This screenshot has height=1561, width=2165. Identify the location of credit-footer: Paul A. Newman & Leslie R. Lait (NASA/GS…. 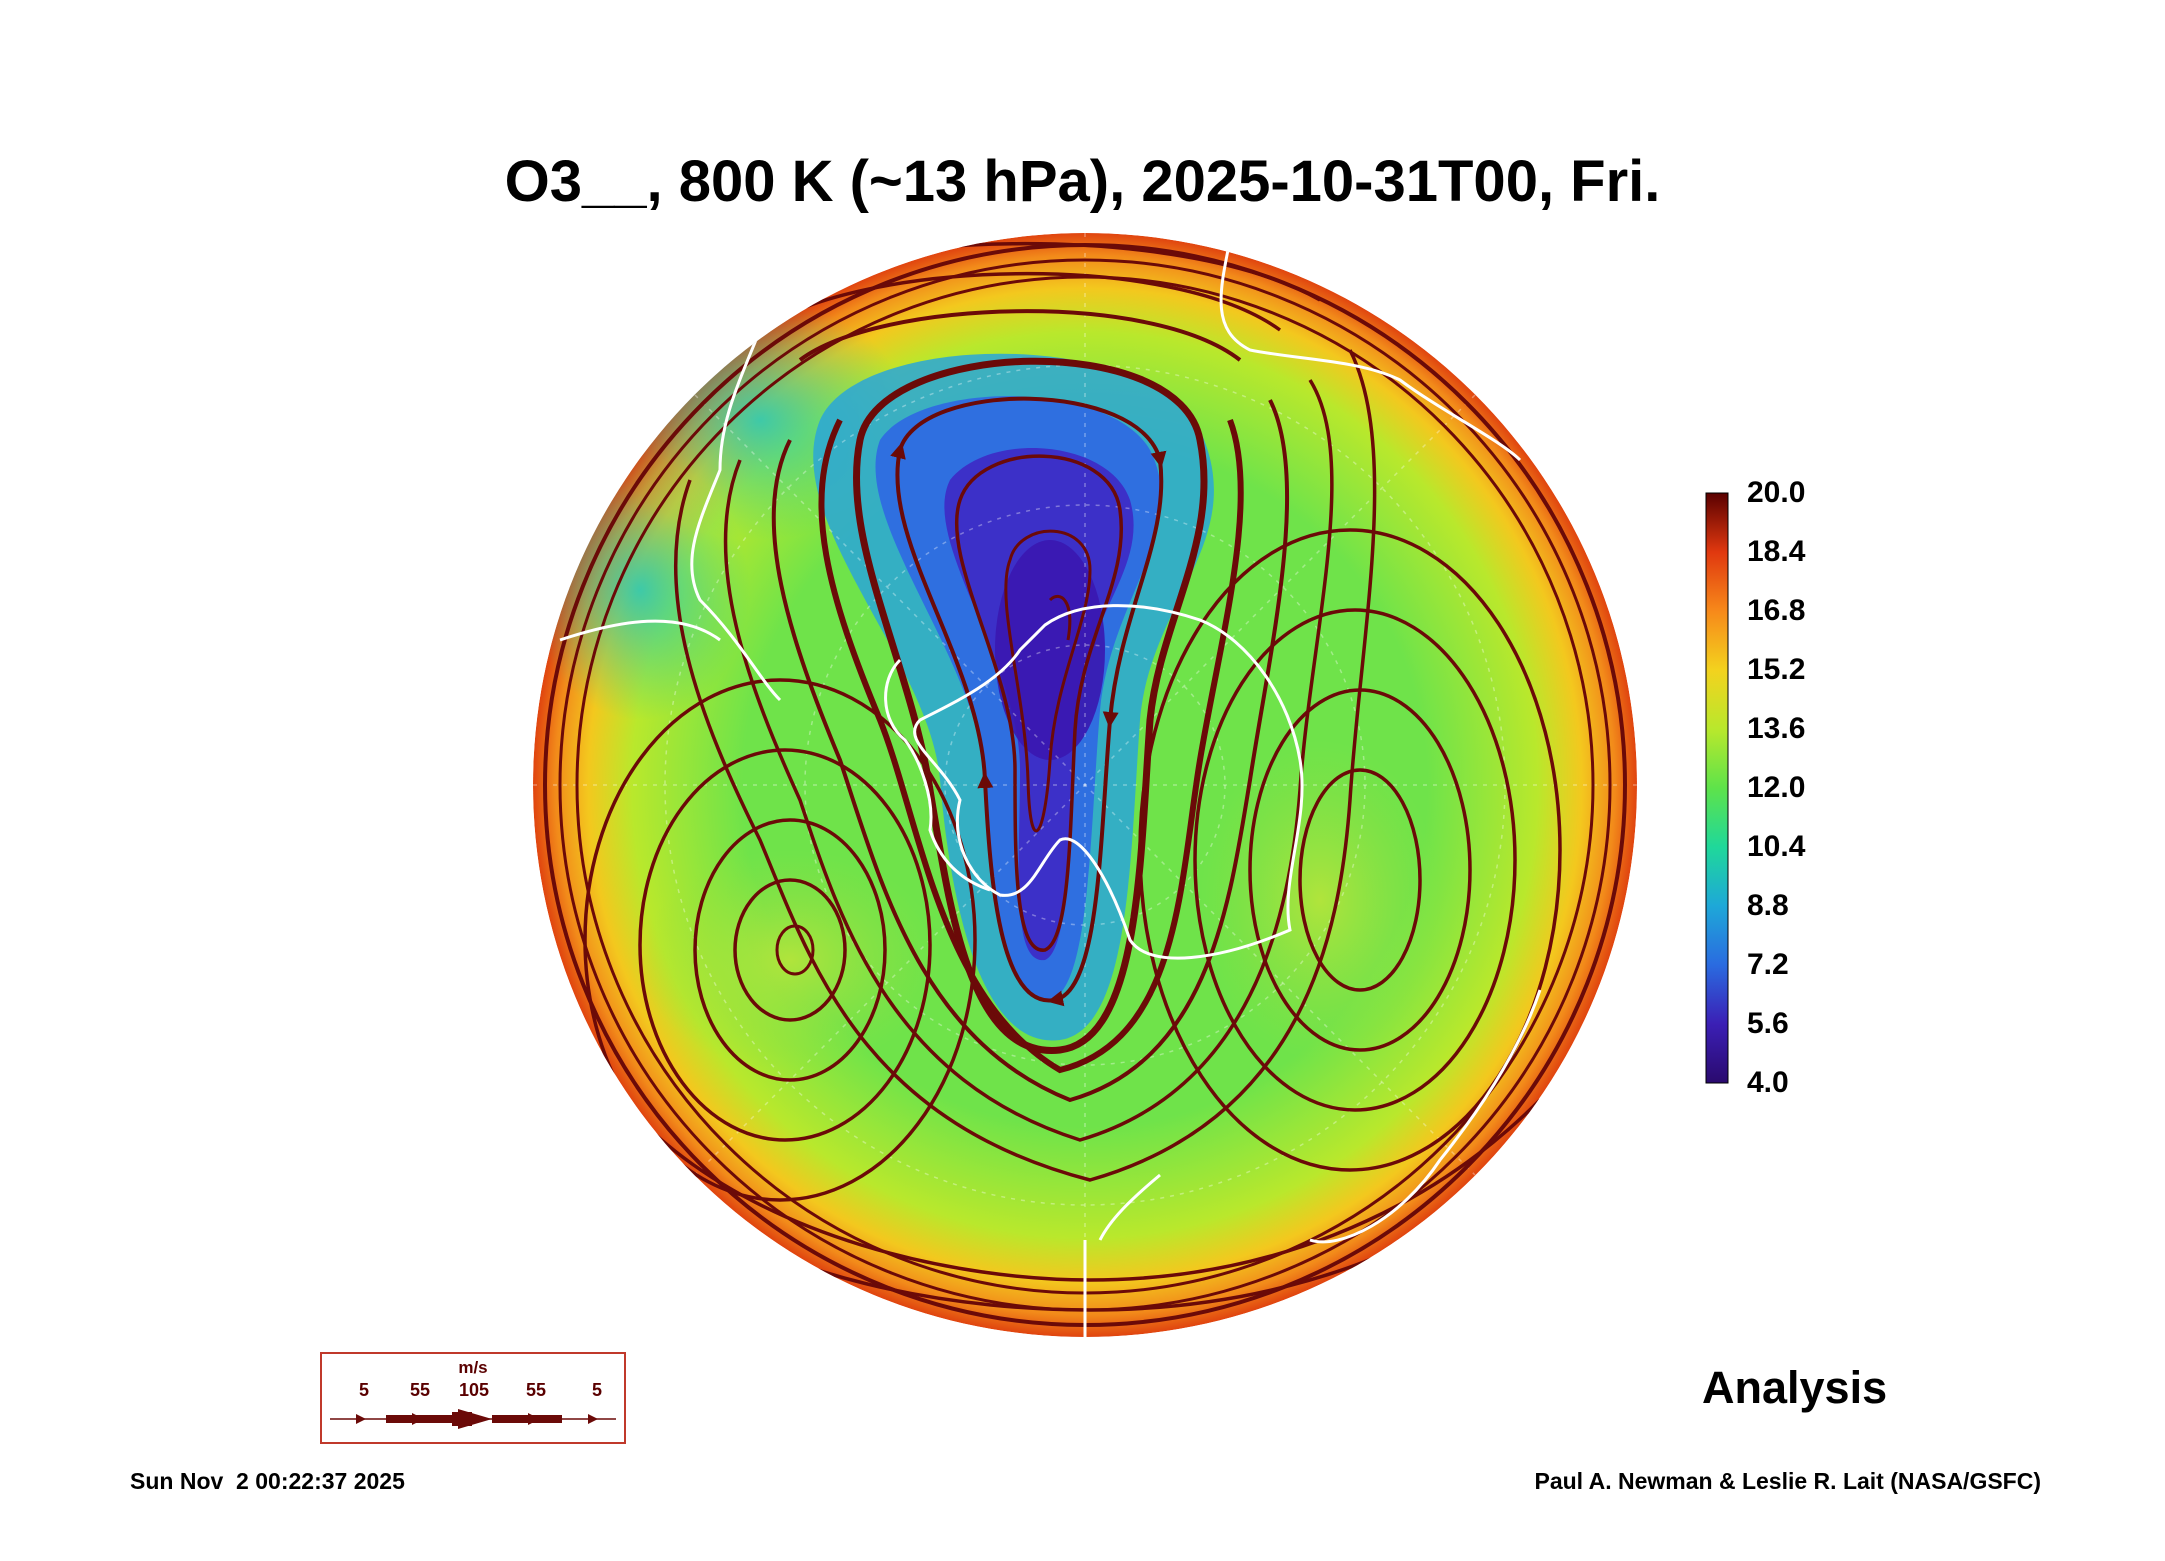
(1787, 1481).